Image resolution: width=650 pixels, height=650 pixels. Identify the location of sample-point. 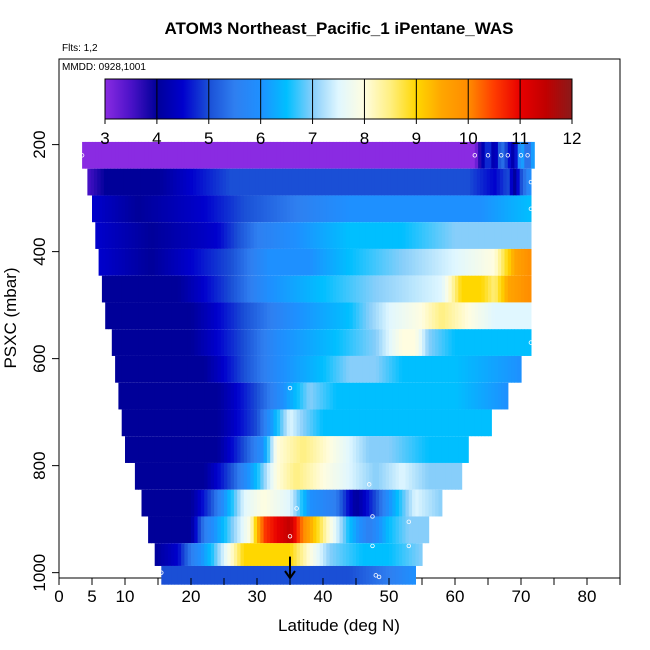
(82, 155).